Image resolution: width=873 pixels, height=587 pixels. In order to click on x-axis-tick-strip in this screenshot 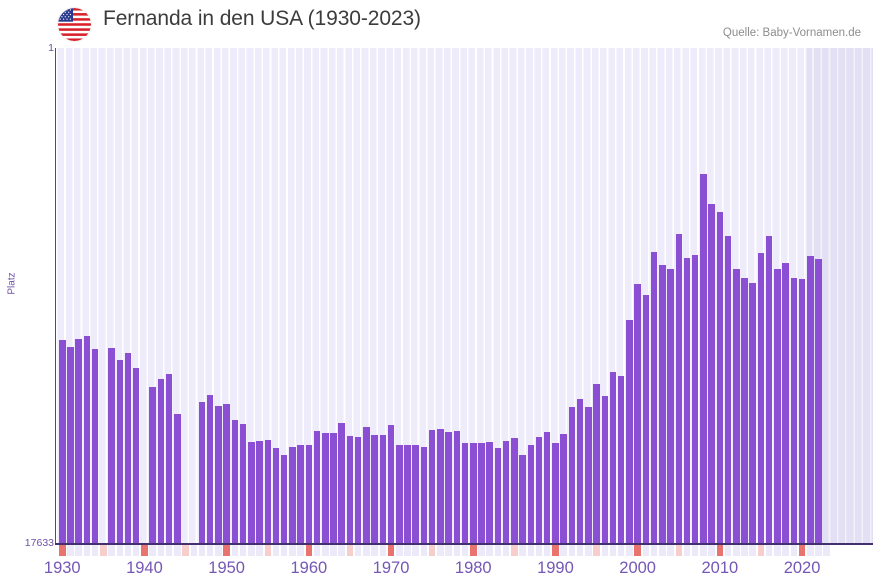, I will do `click(464, 550)`.